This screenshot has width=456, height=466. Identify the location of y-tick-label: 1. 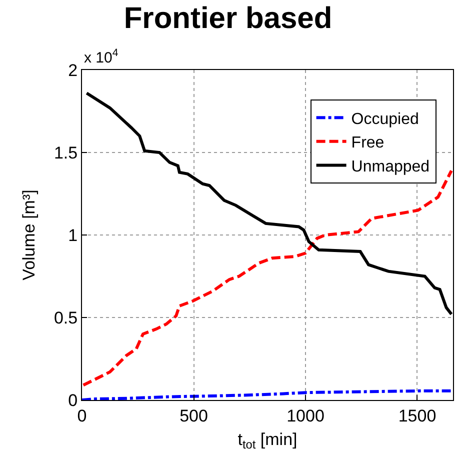
(73, 235).